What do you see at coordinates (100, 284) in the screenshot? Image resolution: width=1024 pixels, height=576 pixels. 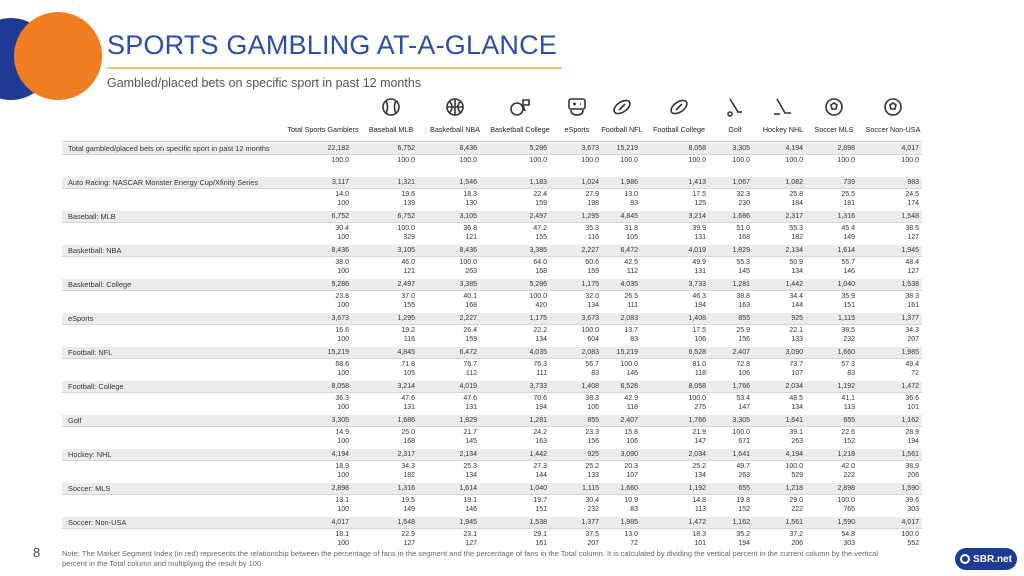 I see `row-label: Basketball: College` at bounding box center [100, 284].